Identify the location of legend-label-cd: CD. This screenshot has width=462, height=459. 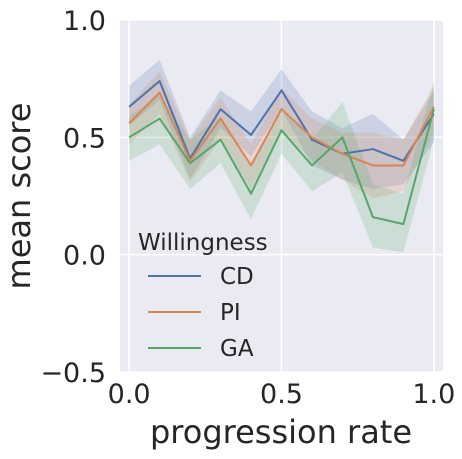
(237, 277).